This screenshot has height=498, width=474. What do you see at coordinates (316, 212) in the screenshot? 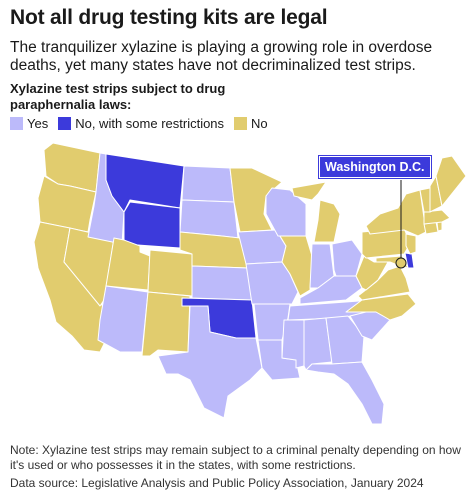
I see `state-michigan` at bounding box center [316, 212].